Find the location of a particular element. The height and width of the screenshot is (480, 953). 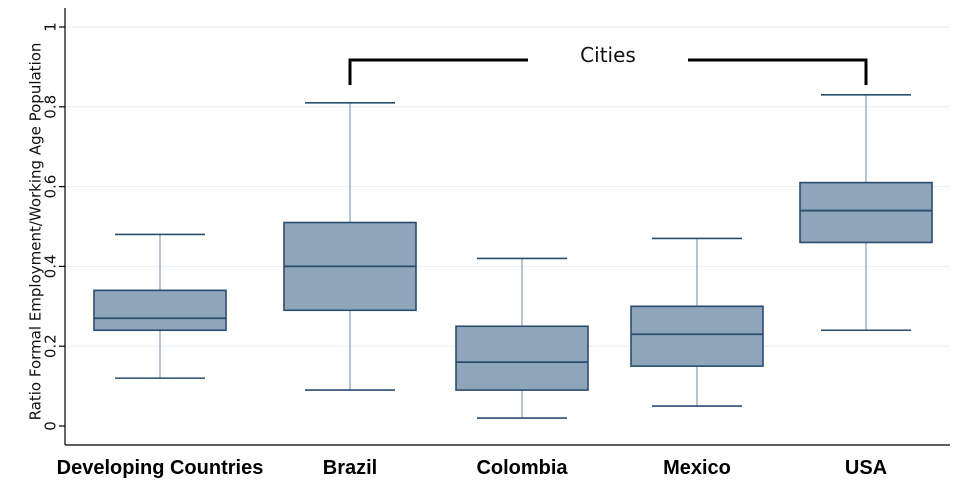

x-tick-label: Developing Countries is located at coordinates (160, 468).